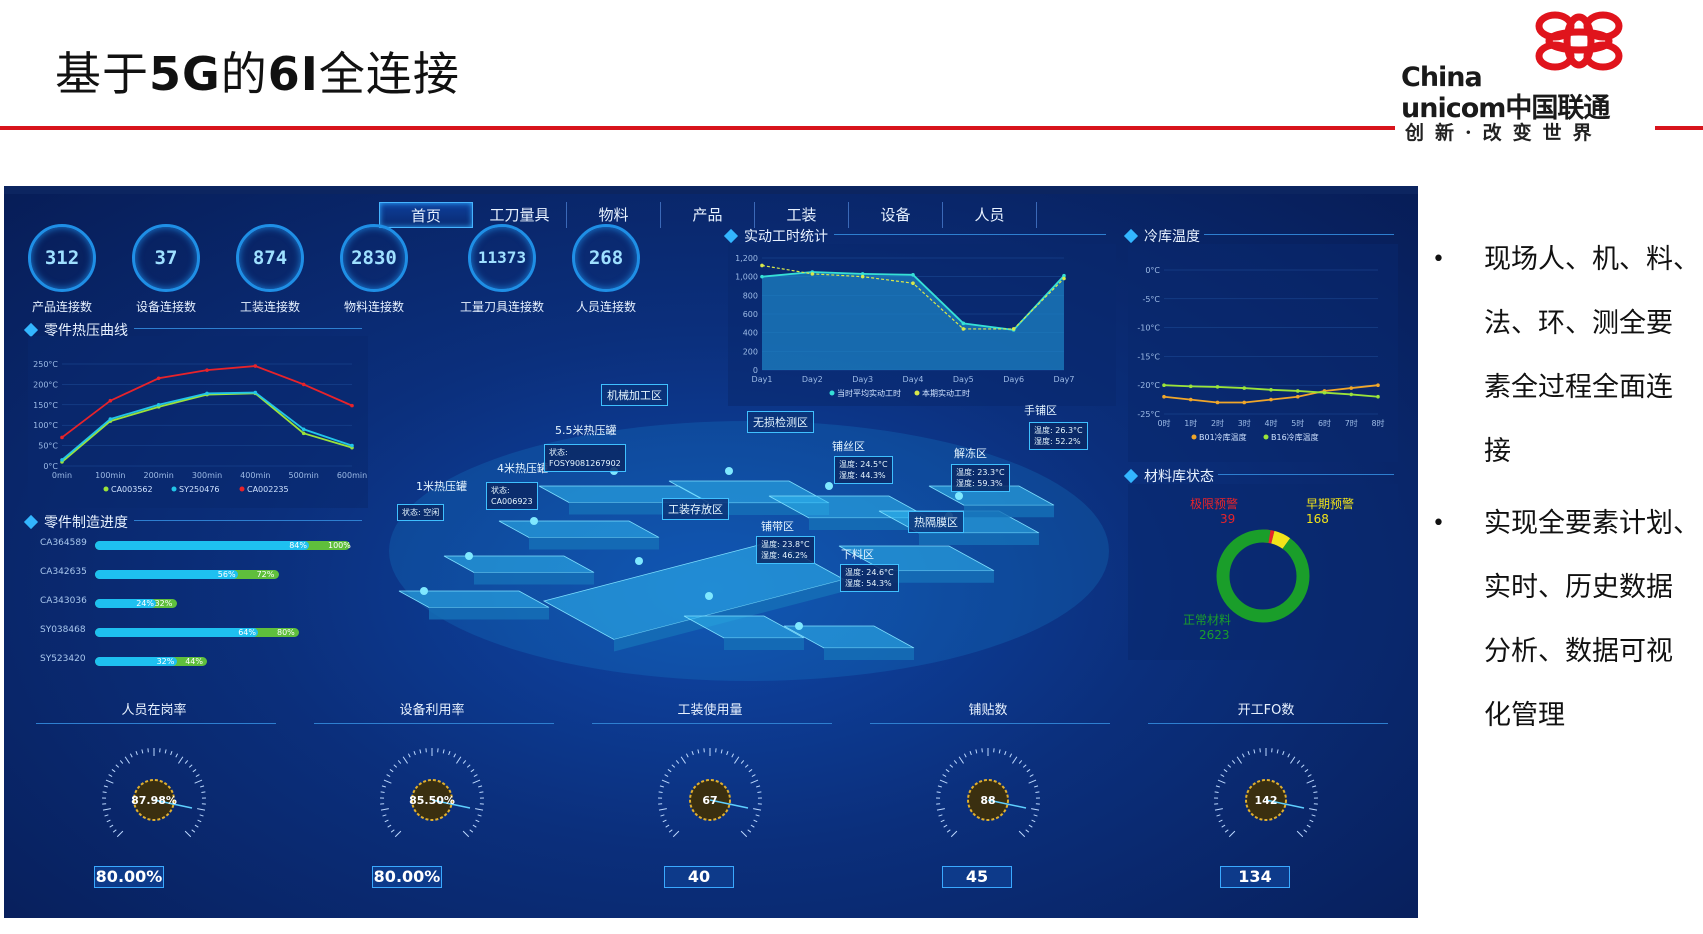 This screenshot has width=1703, height=934. I want to click on nav-tab-3: 产品, so click(708, 215).